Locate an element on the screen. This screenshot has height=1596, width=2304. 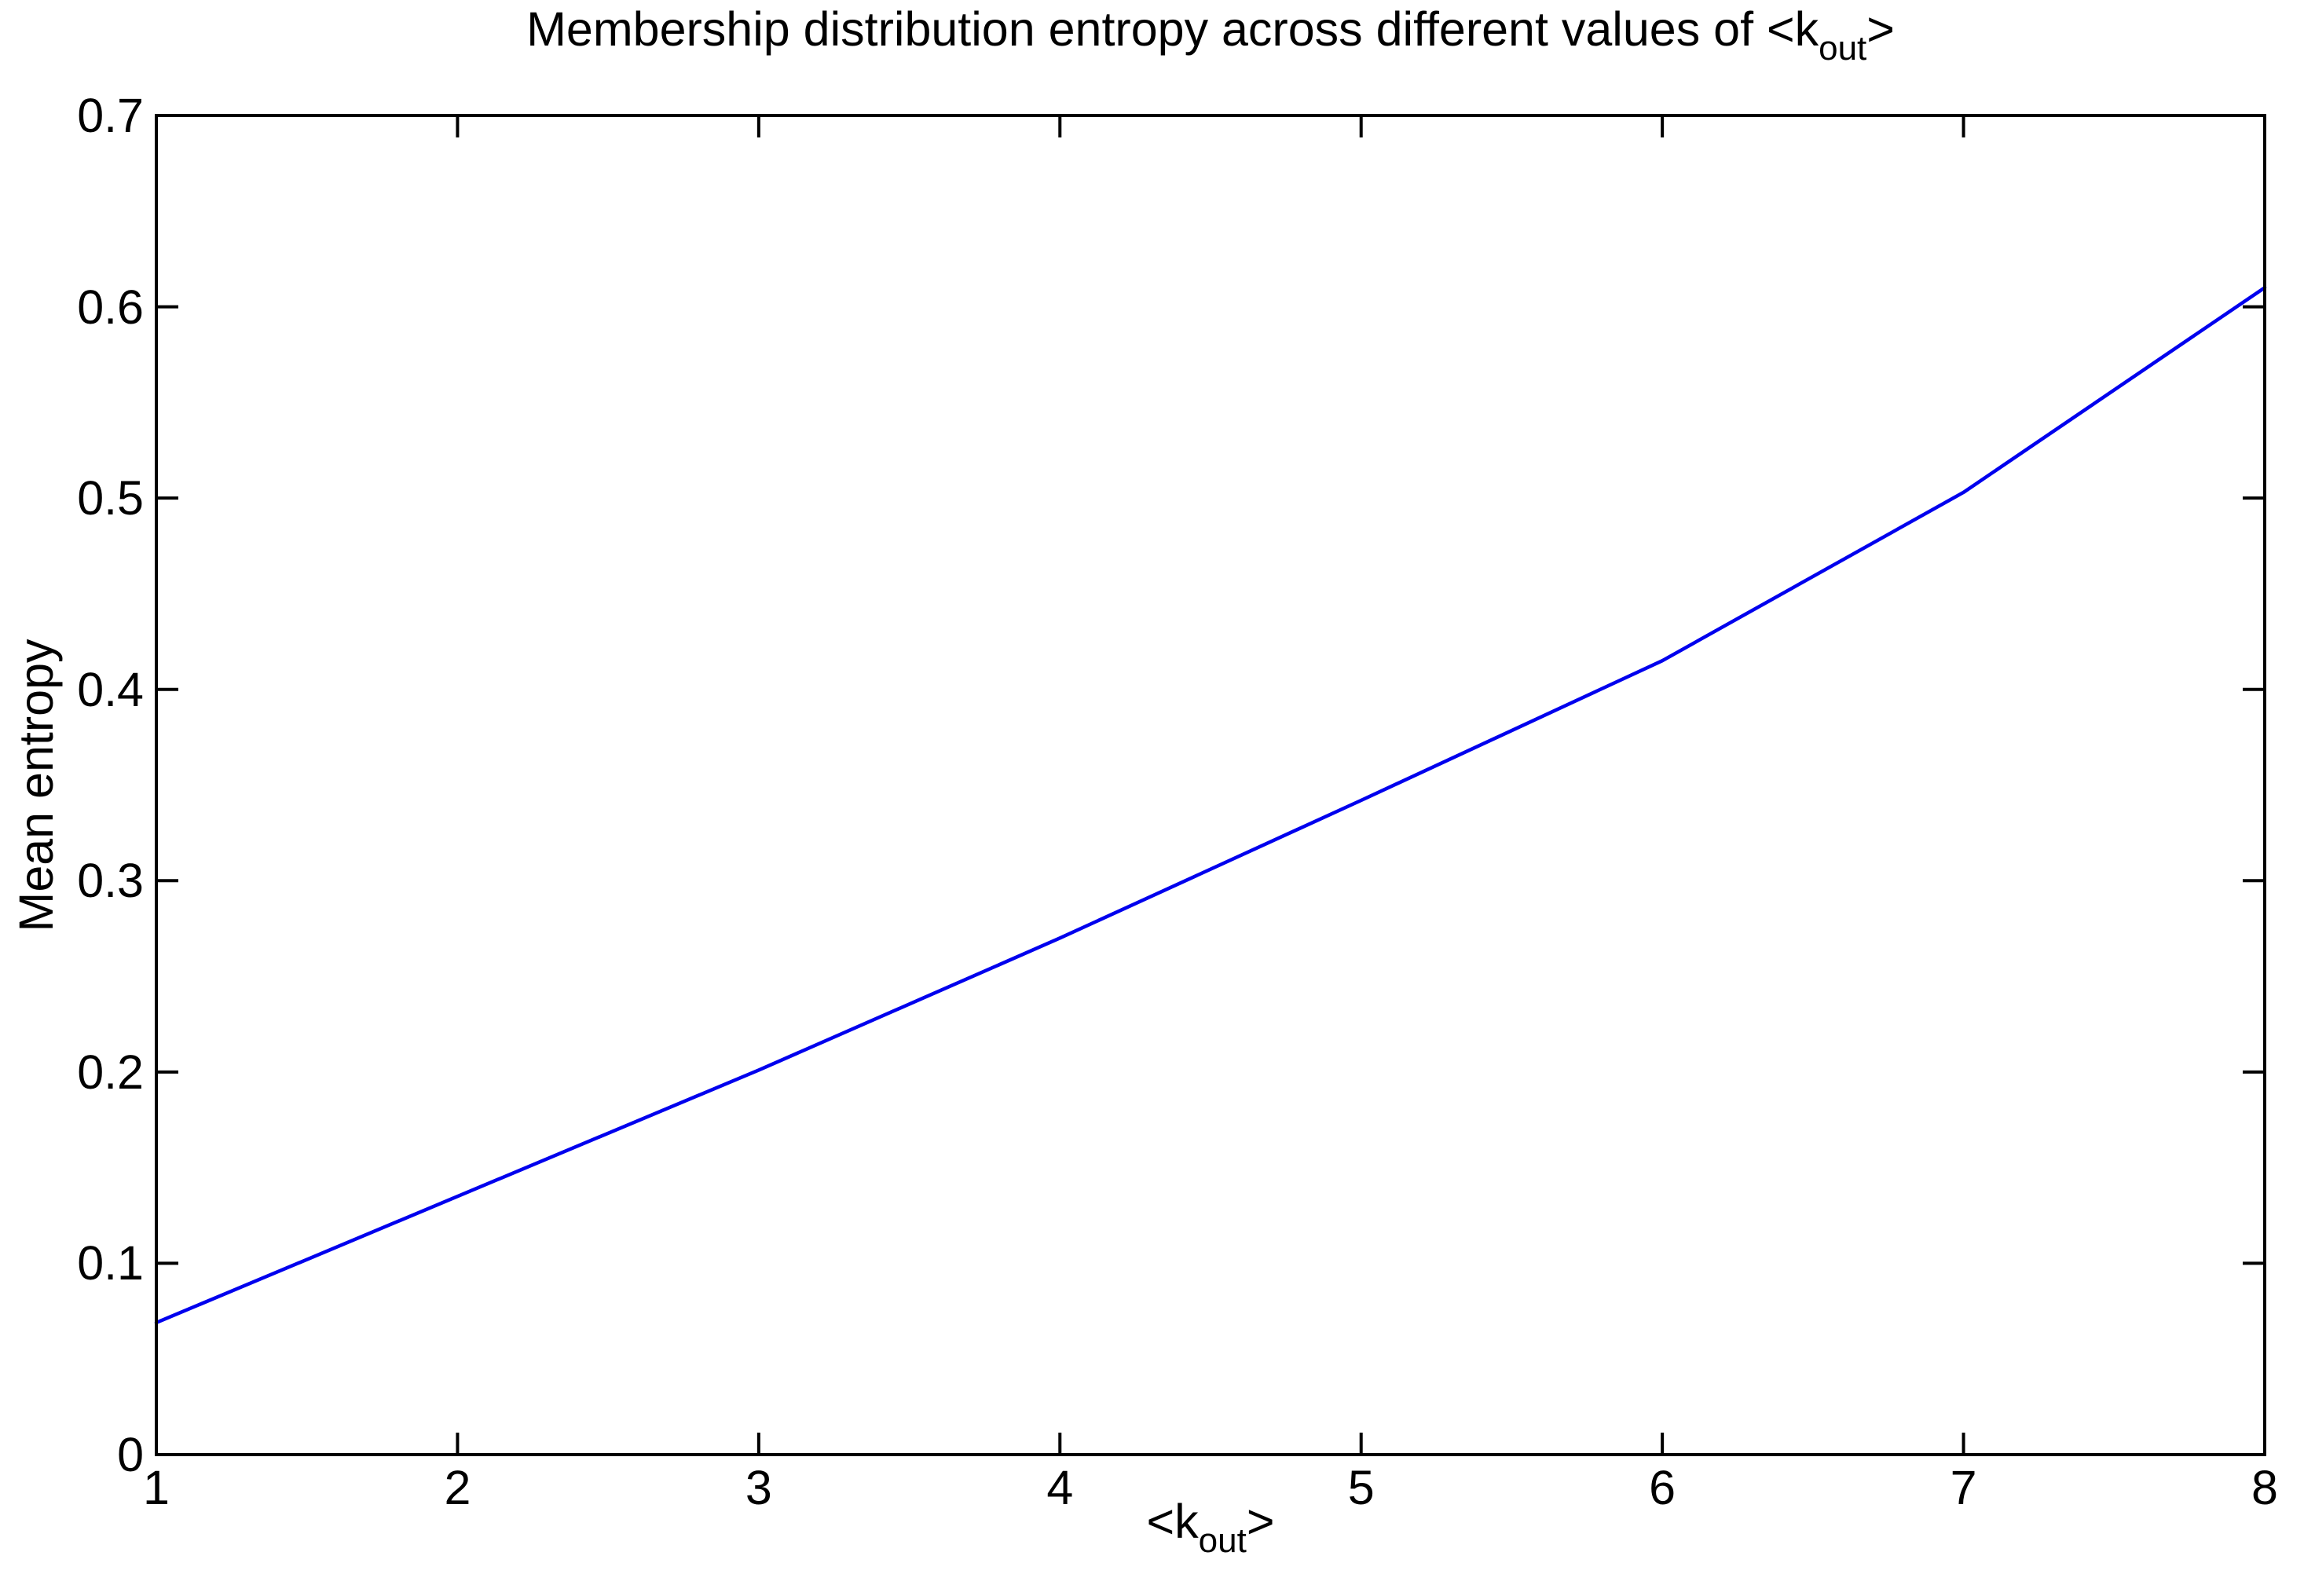
y-tick-label: 0.4 is located at coordinates (111, 689).